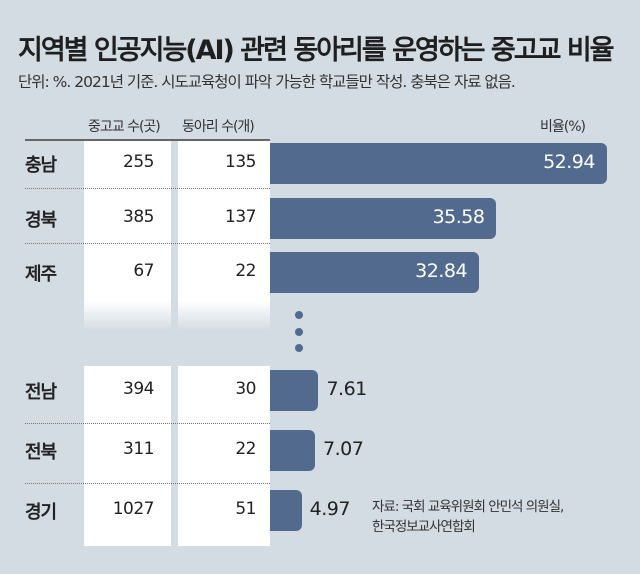 This screenshot has height=574, width=640. I want to click on clubs-count: 137, so click(240, 217).